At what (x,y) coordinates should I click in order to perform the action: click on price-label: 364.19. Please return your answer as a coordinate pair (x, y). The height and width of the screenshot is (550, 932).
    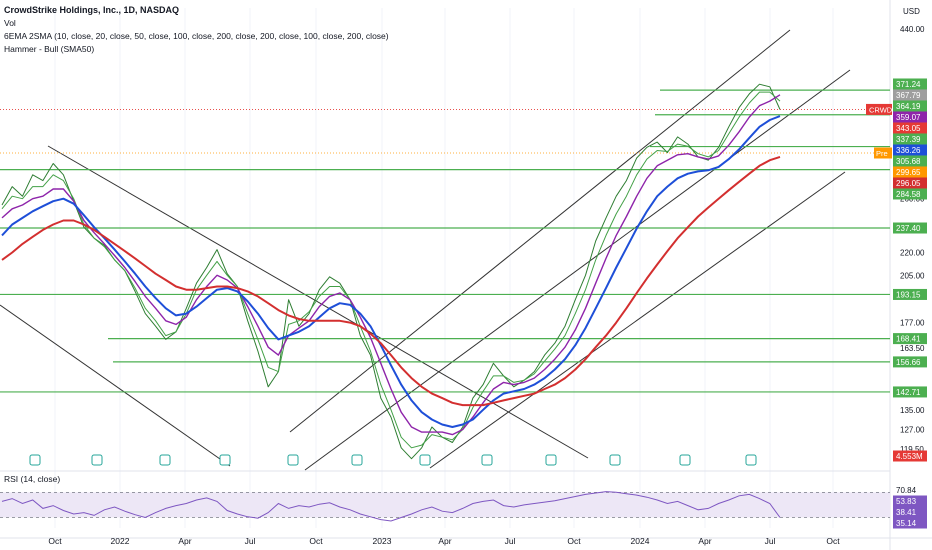
    Looking at the image, I should click on (908, 106).